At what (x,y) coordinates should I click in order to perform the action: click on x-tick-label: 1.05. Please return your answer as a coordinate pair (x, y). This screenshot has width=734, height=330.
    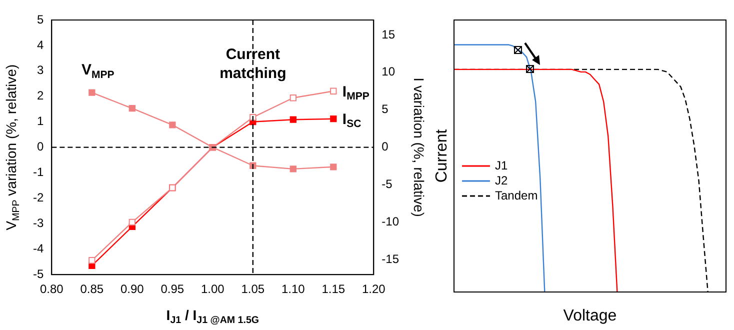
    Looking at the image, I should click on (253, 289).